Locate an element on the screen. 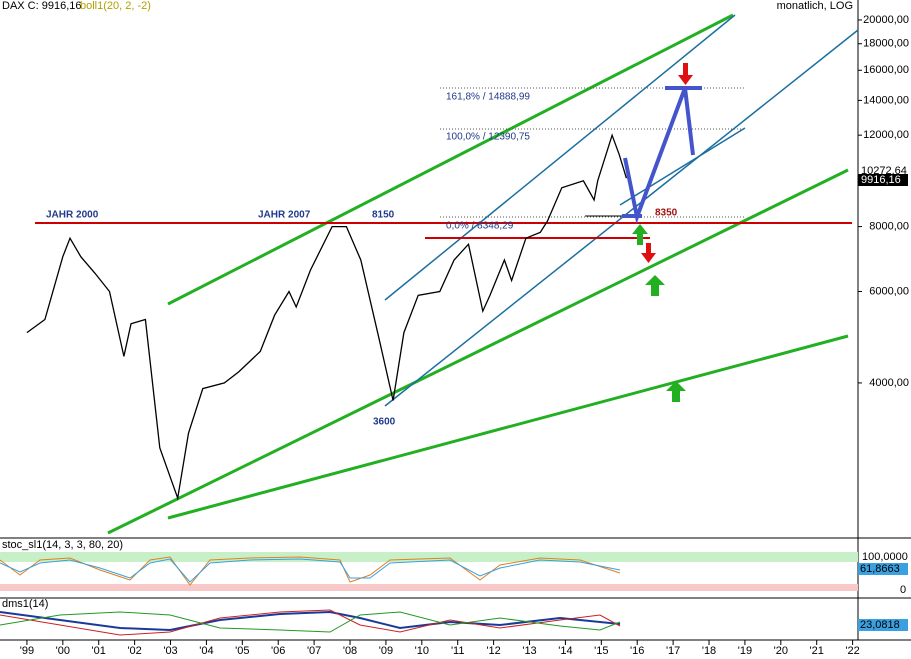 This screenshot has width=911, height=659. panel-label: 23,0818 is located at coordinates (880, 625).